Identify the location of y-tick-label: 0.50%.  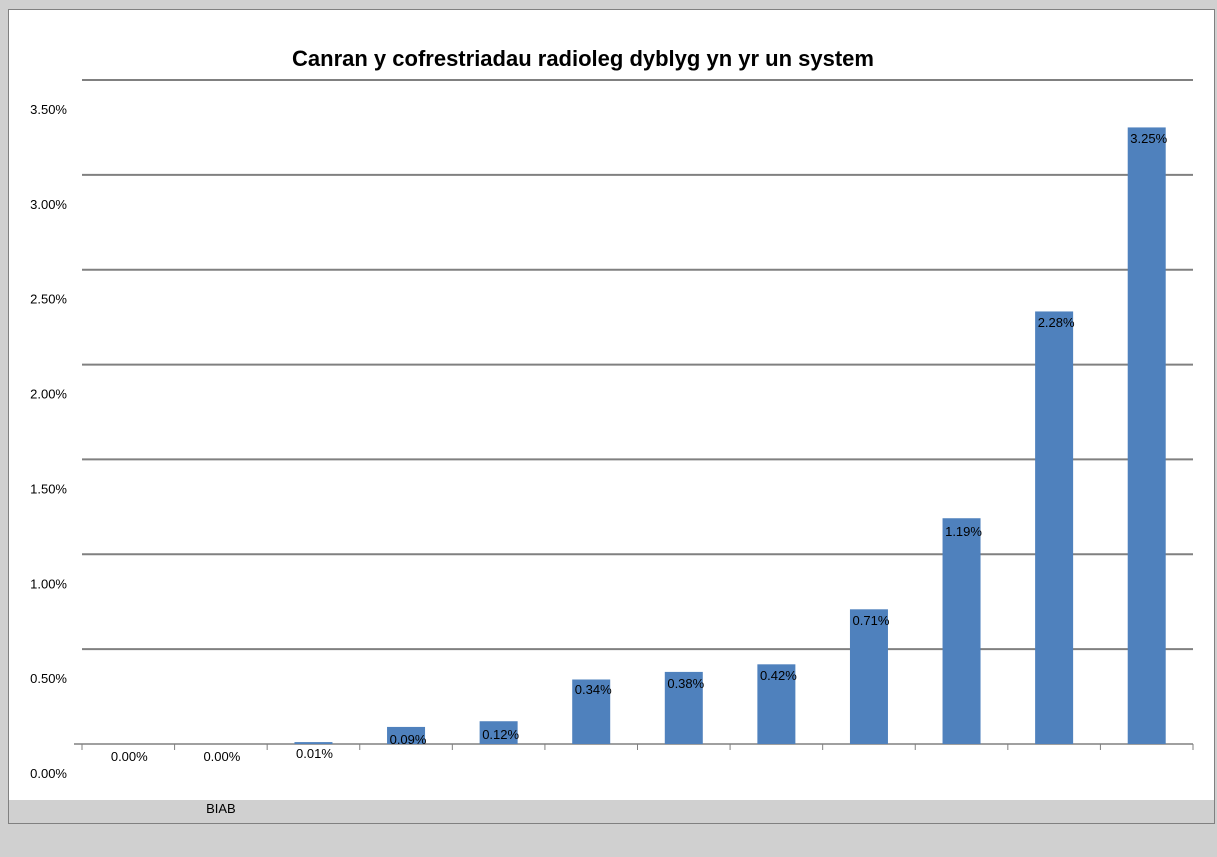
(48, 678).